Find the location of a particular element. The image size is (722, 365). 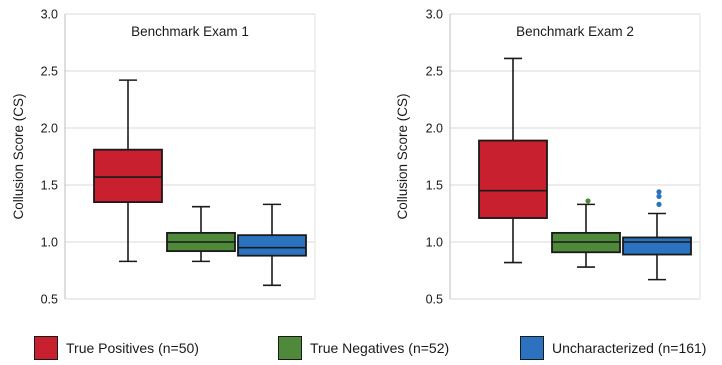

legend-label-true-negatives: True Negatives (n=52) is located at coordinates (380, 348).